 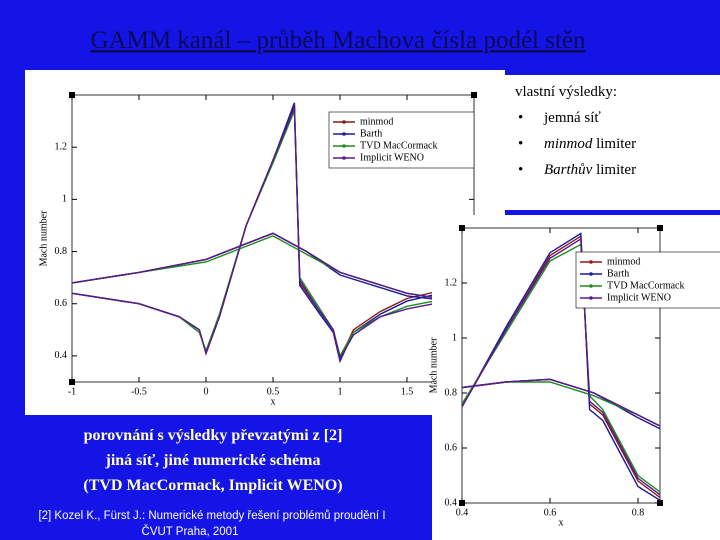 I want to click on axes-frame, so click(x=561, y=365).